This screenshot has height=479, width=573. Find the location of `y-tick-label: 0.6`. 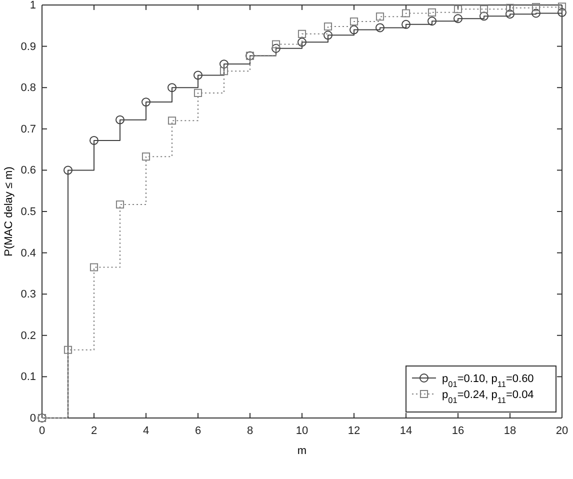

y-tick-label: 0.6 is located at coordinates (28, 170).